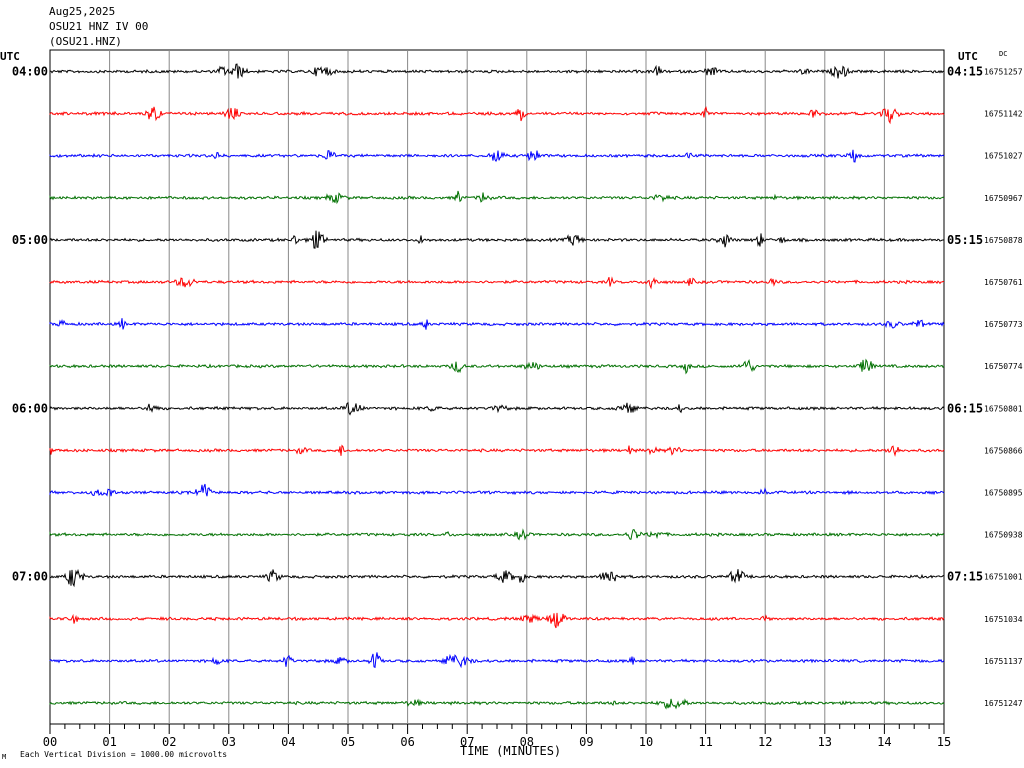 The width and height of the screenshot is (1024, 768). What do you see at coordinates (10, 56) in the screenshot?
I see `left-timezone-label: UTC` at bounding box center [10, 56].